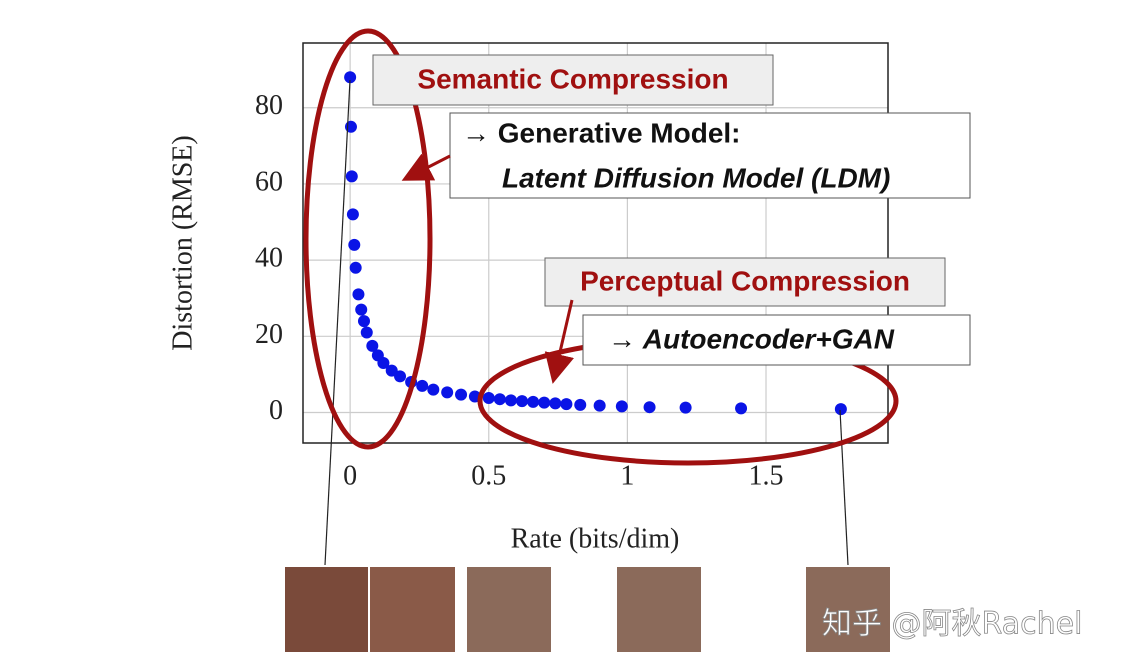 Image resolution: width=1138 pixels, height=672 pixels. Describe the element at coordinates (182, 242) in the screenshot. I see `y-axis-label: Distortion (RMSE)` at that location.